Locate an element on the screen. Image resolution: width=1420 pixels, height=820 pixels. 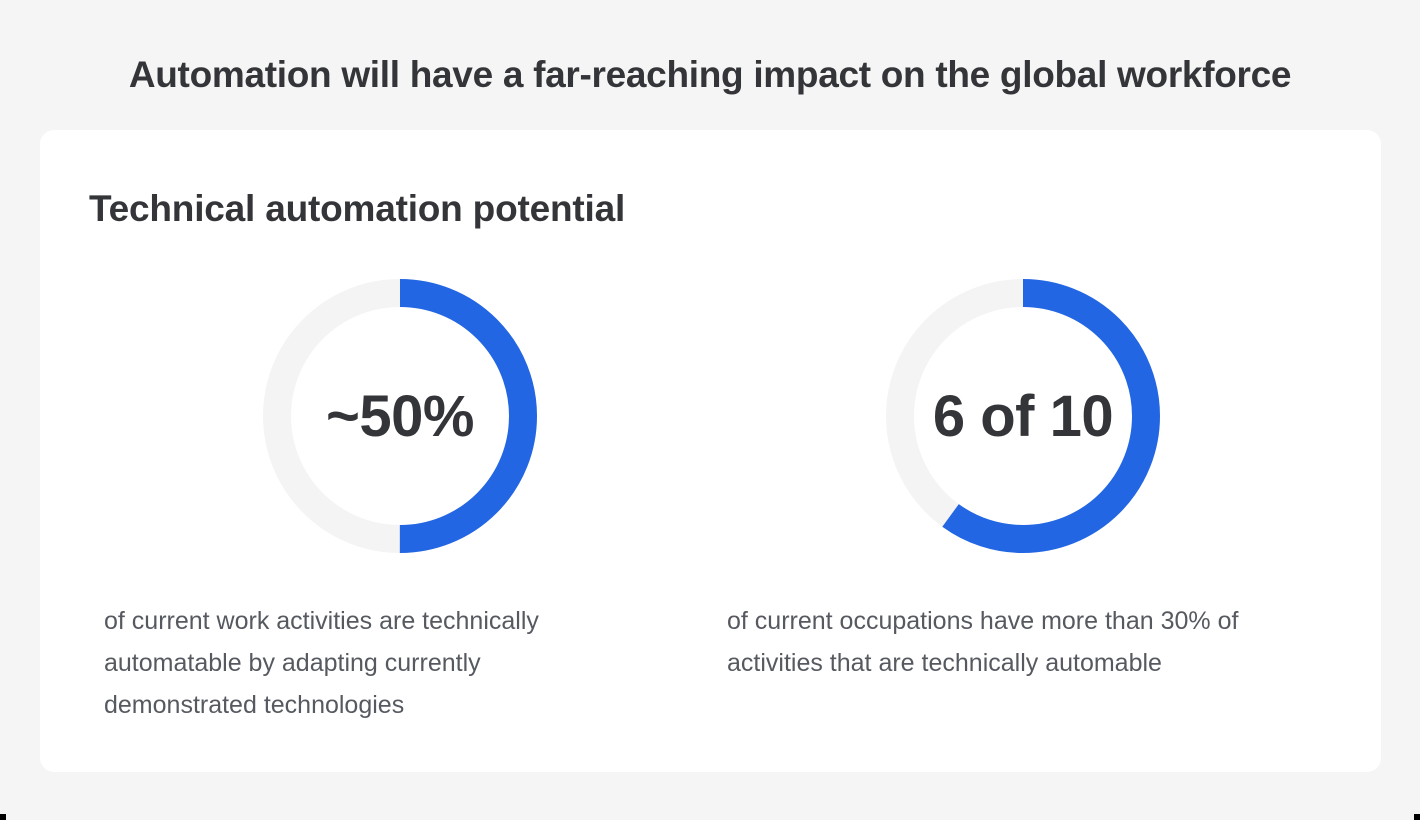
donut-chart-occupations is located at coordinates (1023, 416).